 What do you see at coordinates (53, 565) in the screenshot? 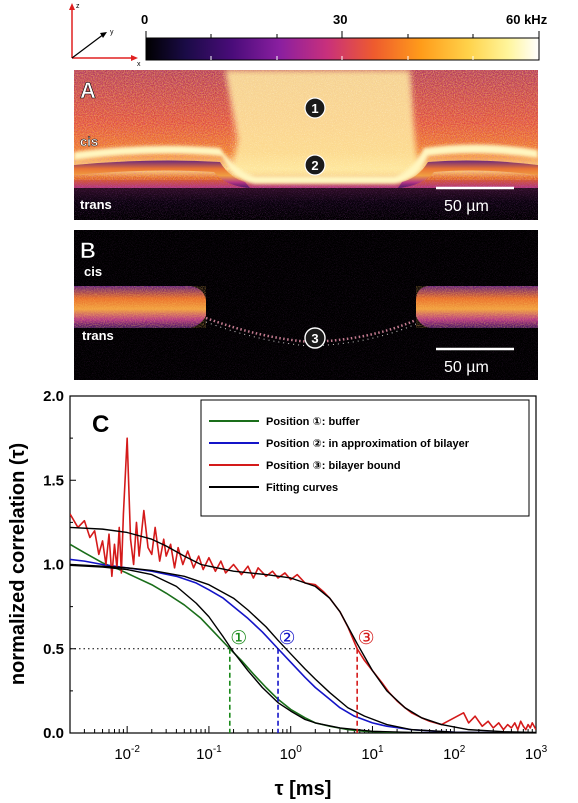
I see `y-tick-label: 1.0` at bounding box center [53, 565].